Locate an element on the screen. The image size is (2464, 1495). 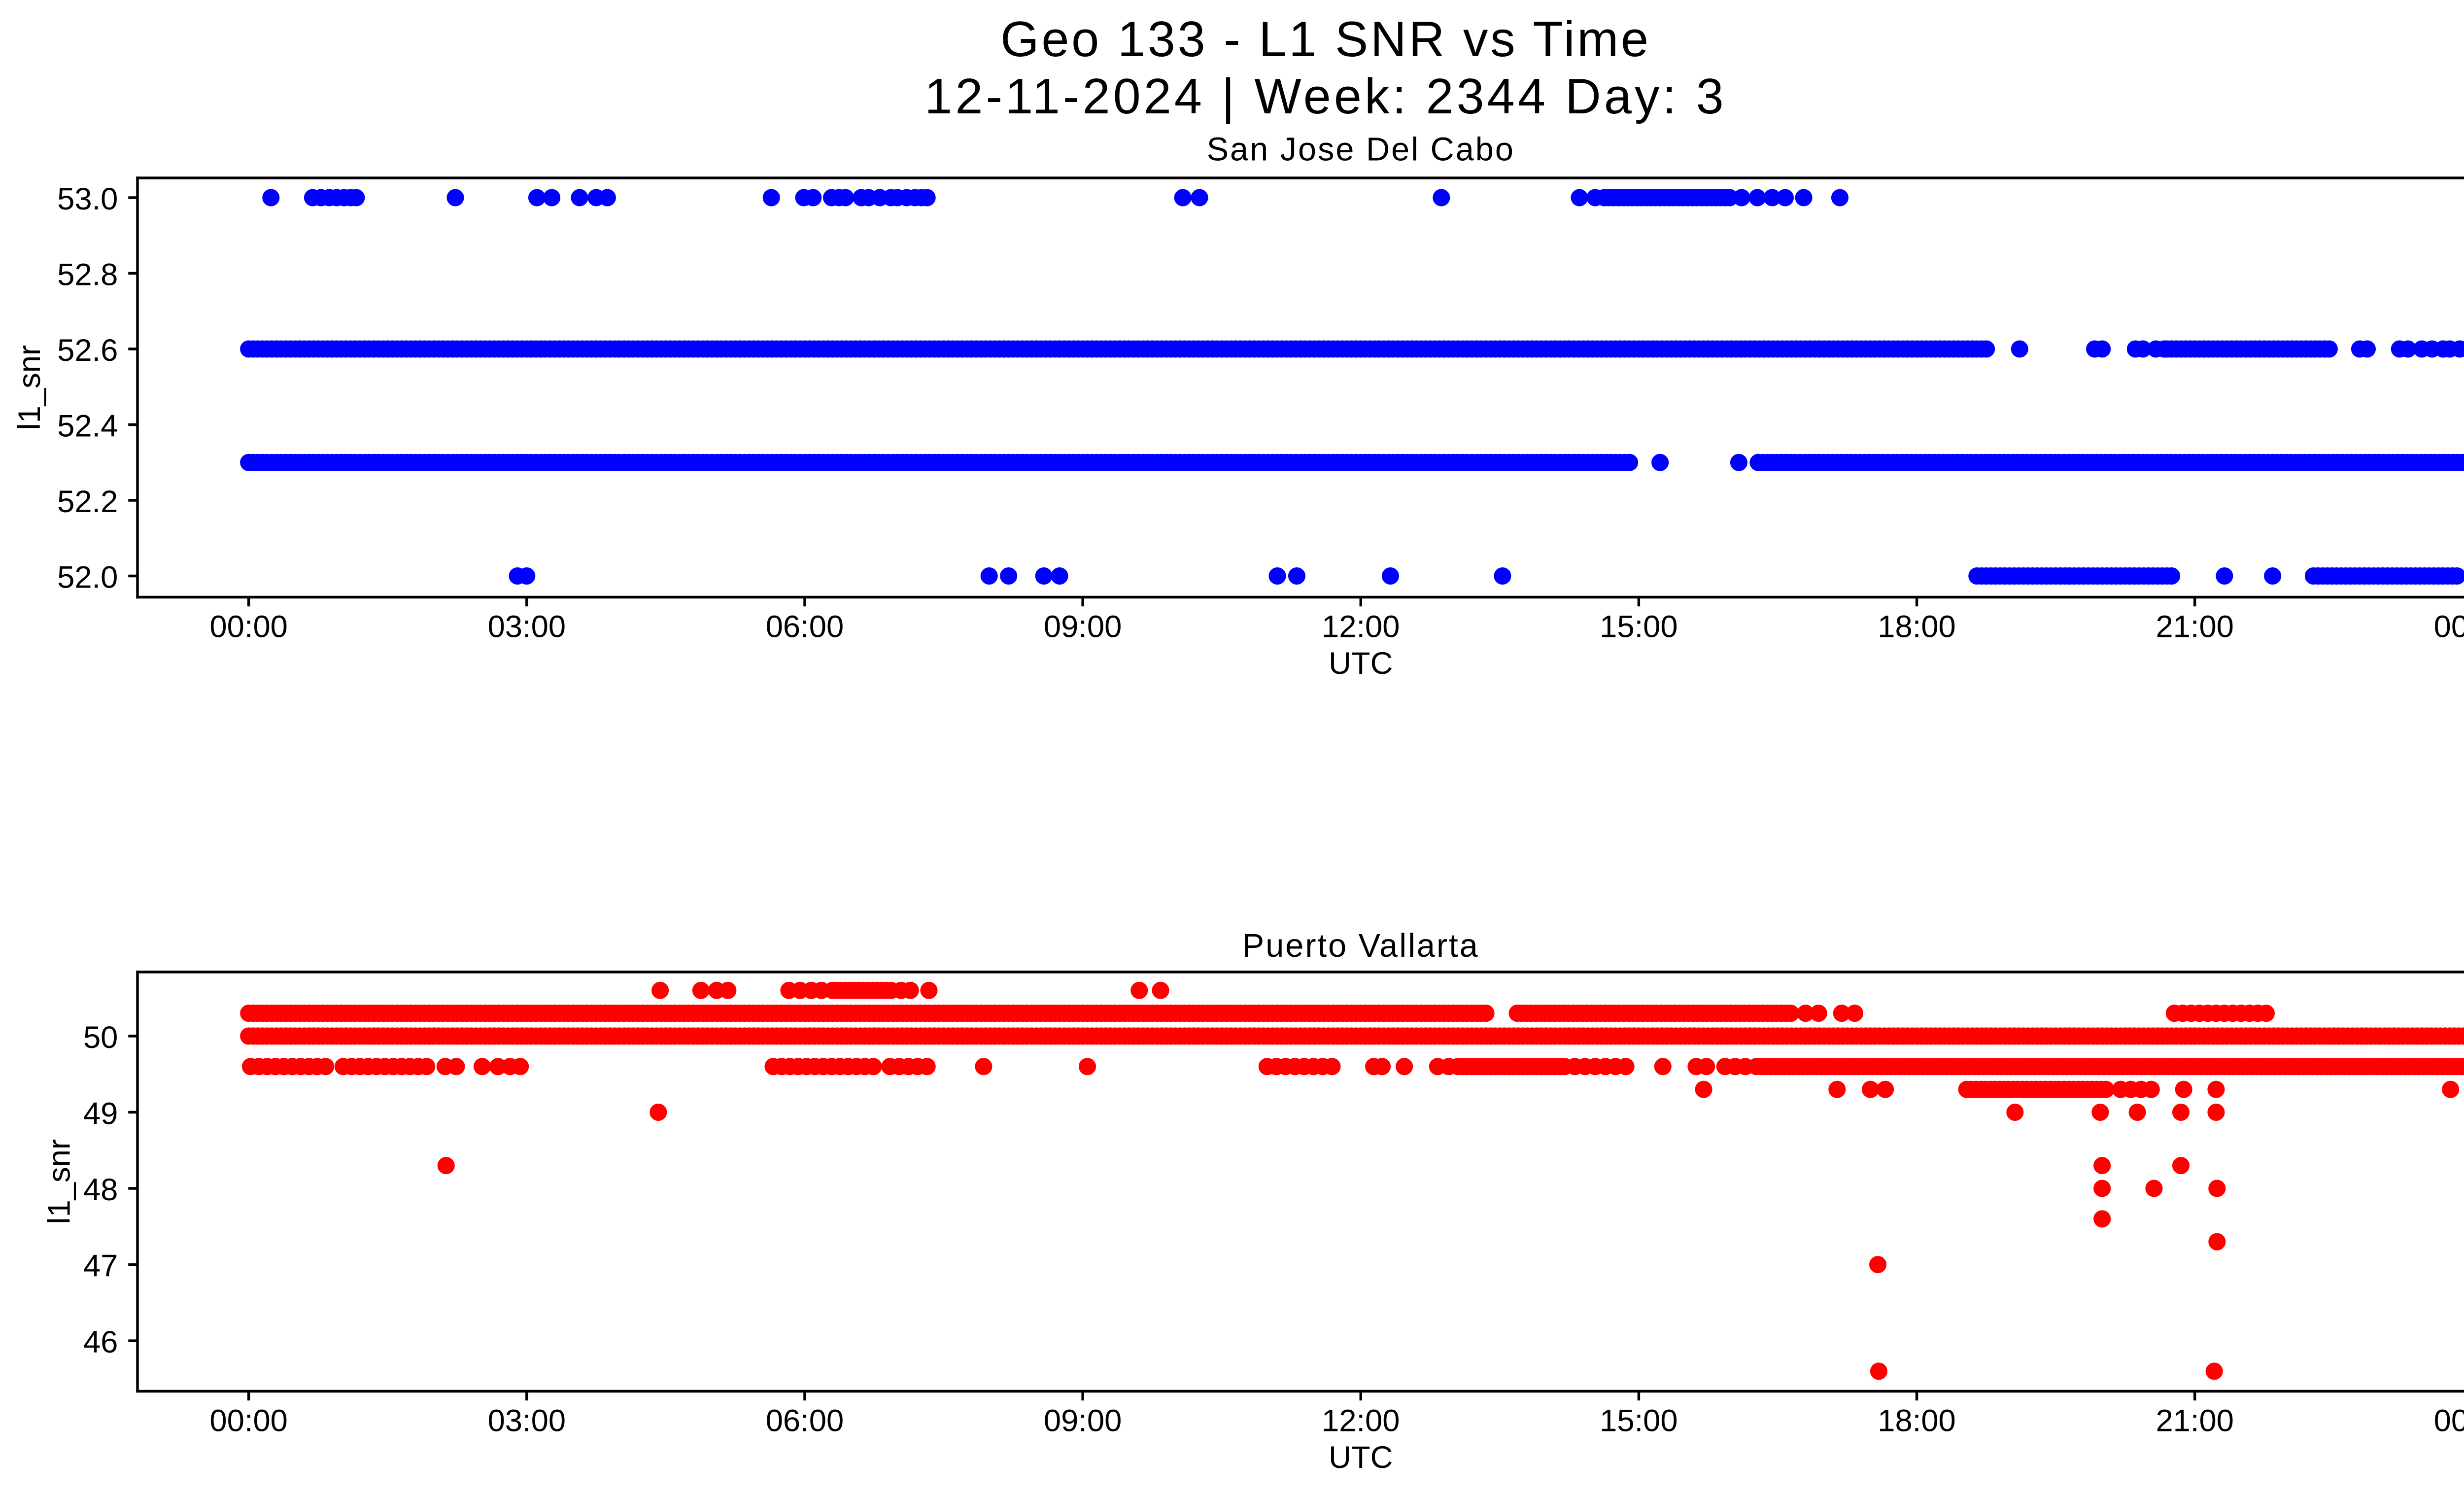
svg-text: 52.0 is located at coordinates (87, 577).